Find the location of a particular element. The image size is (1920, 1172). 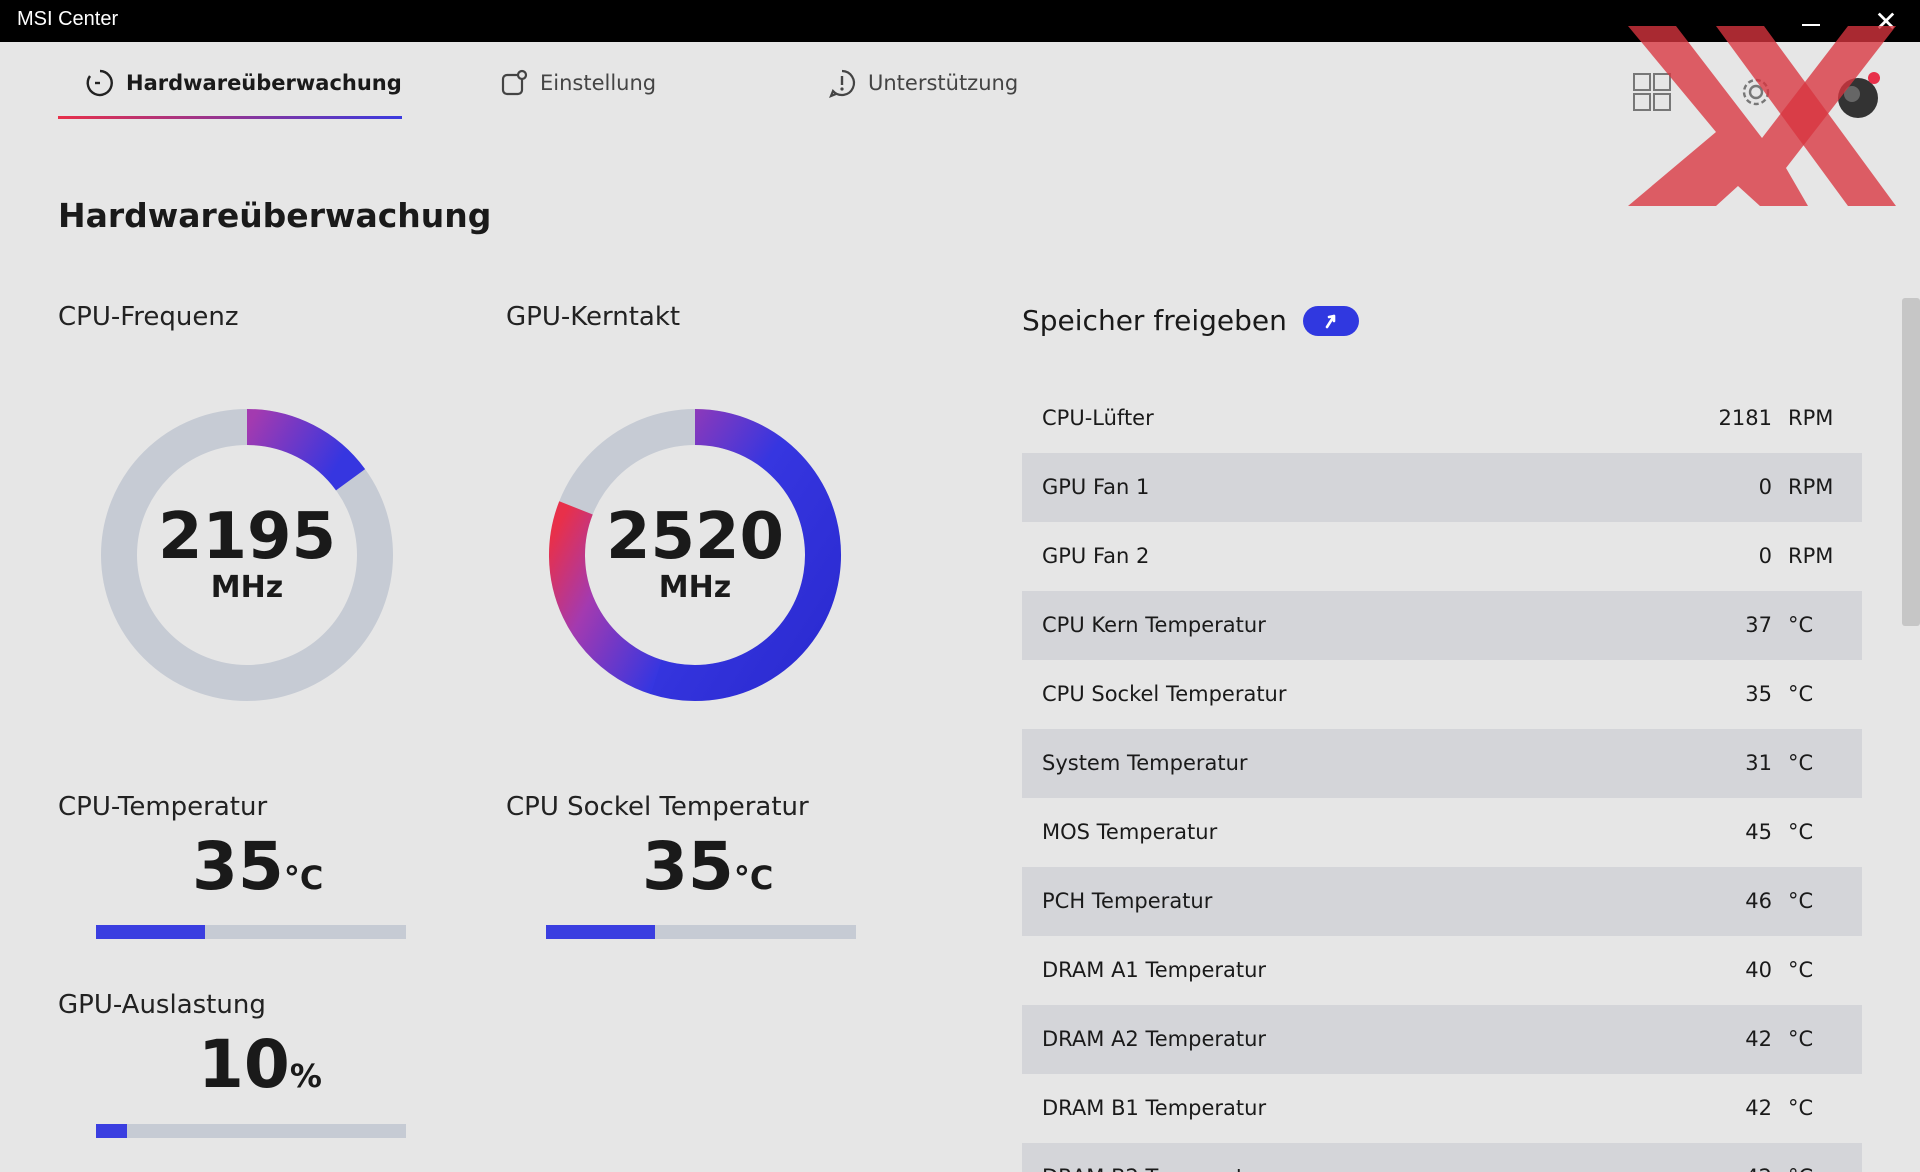

sensor-row: DRAM B1 Temperatur 42 °C is located at coordinates (1442, 1108).